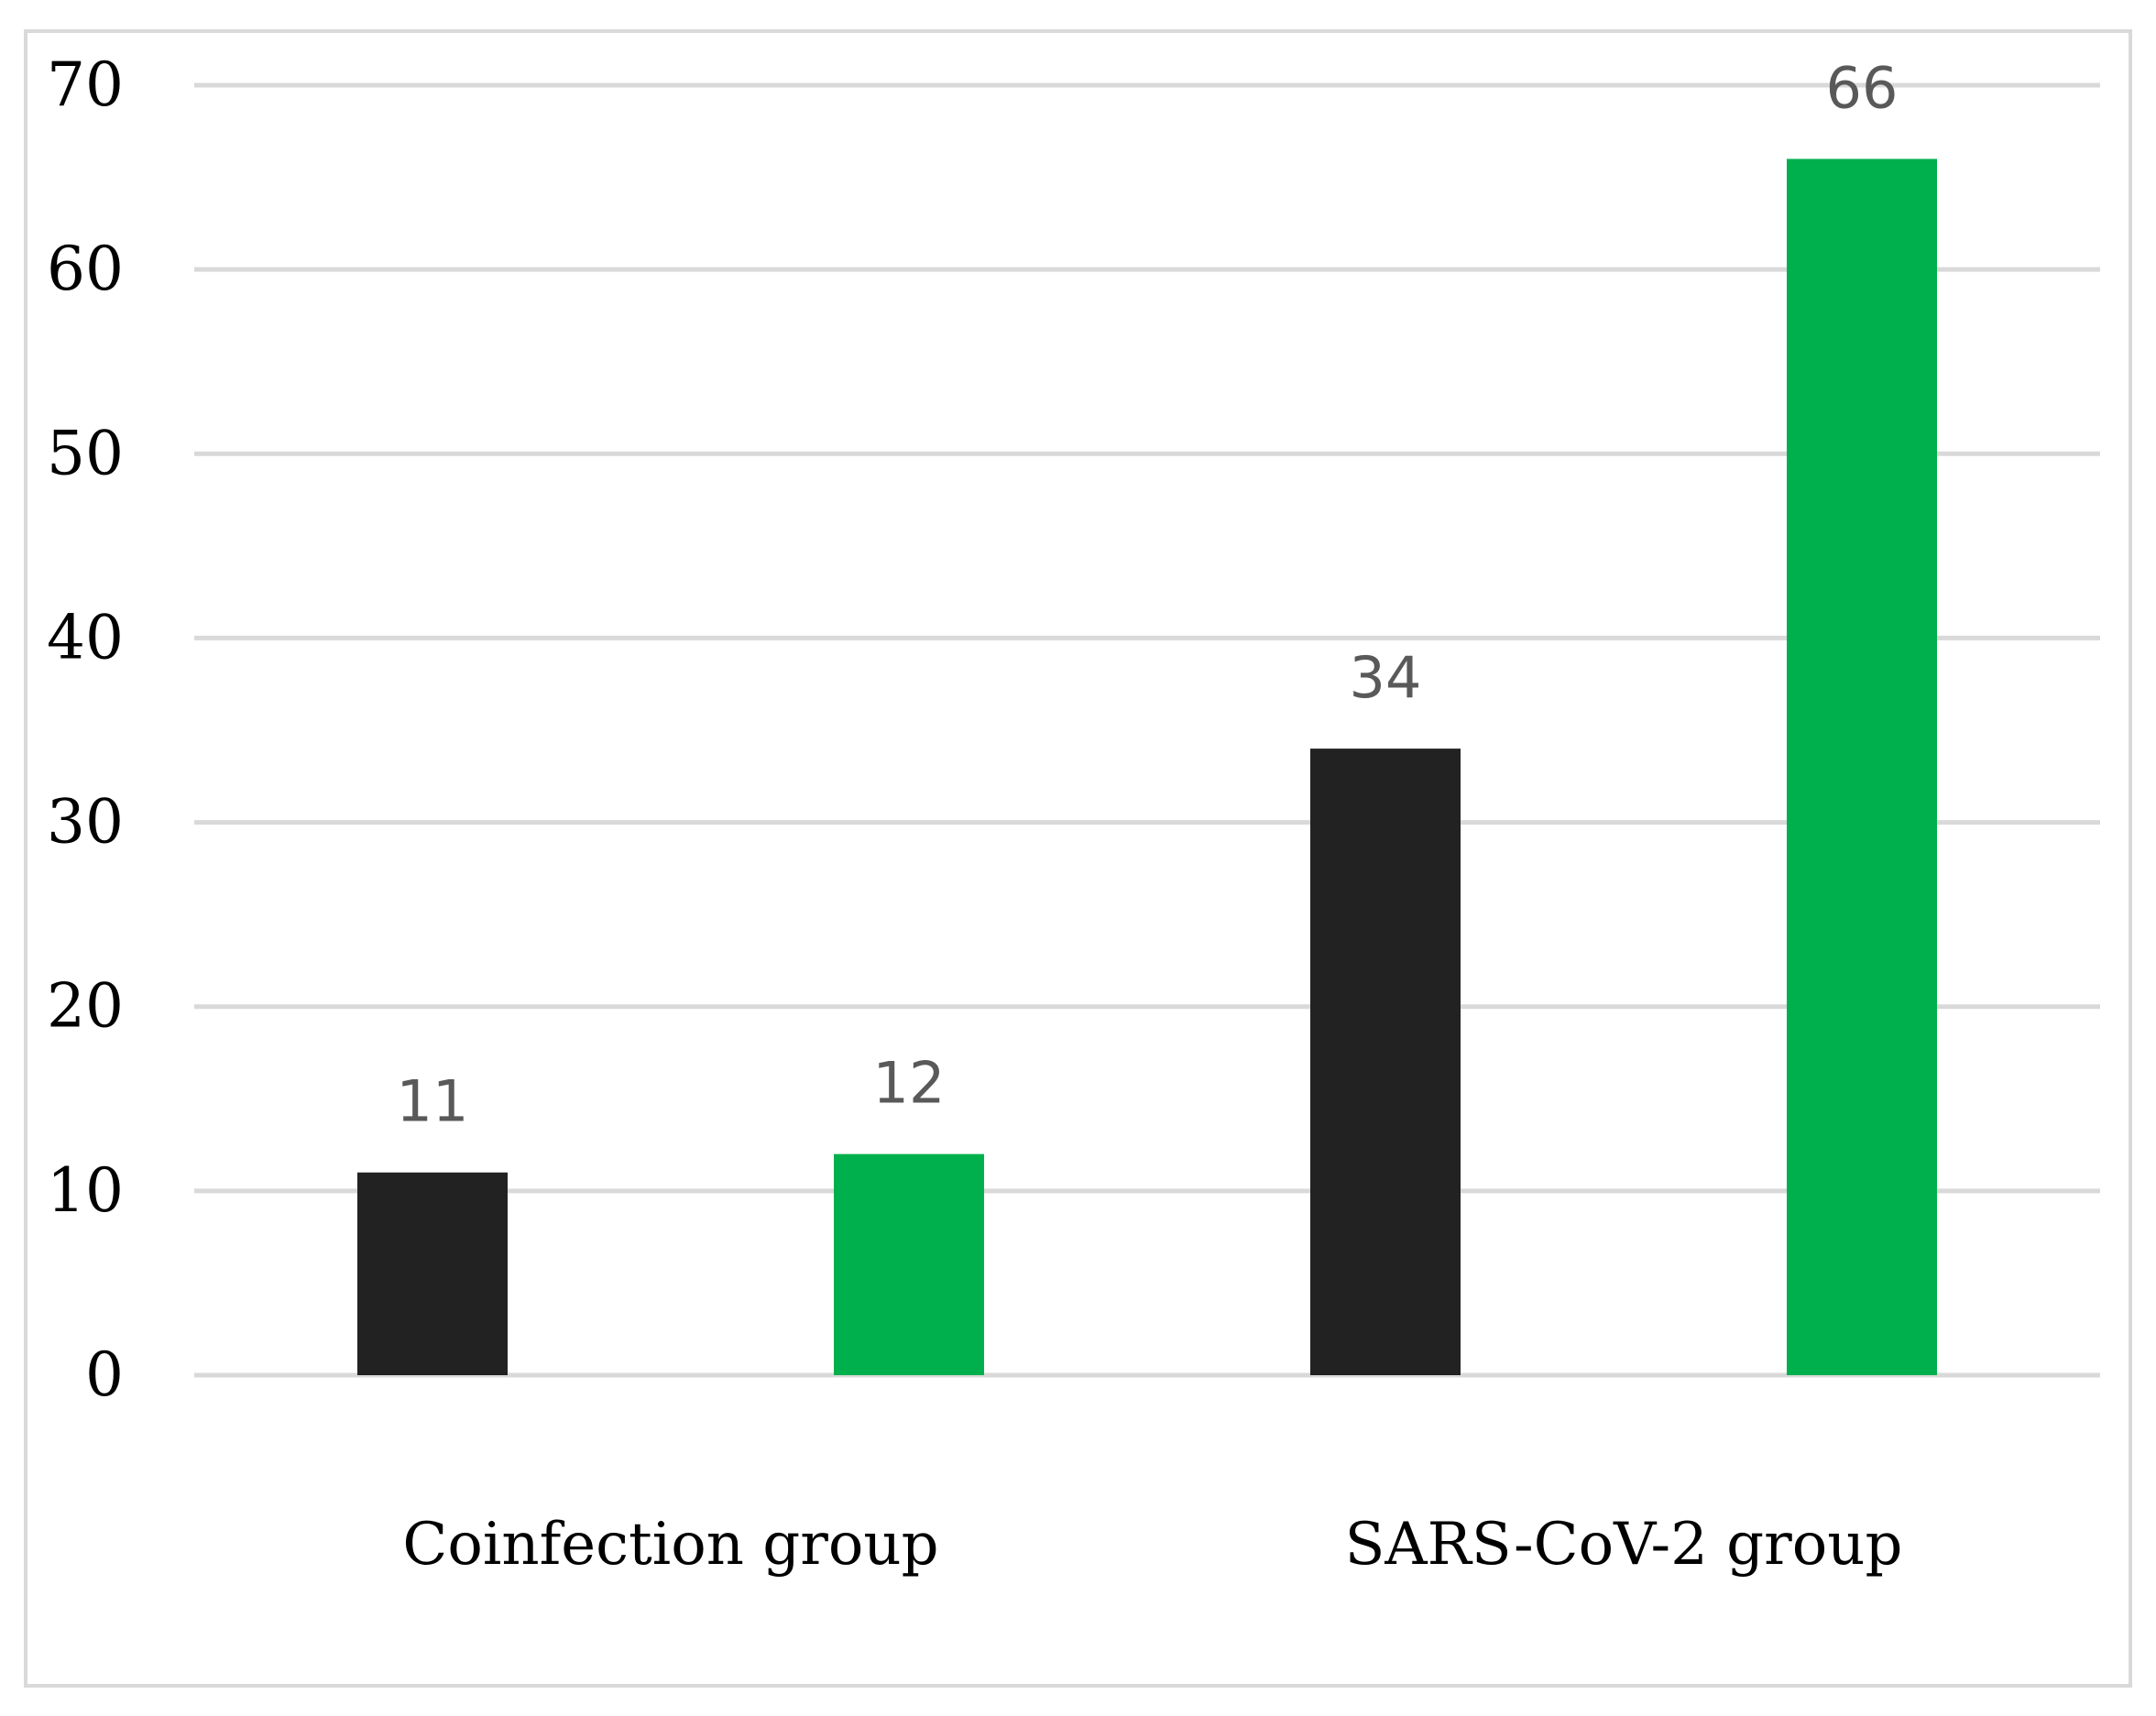 The width and height of the screenshot is (2156, 1716). Describe the element at coordinates (85, 453) in the screenshot. I see `y-tick-label: 50` at that location.